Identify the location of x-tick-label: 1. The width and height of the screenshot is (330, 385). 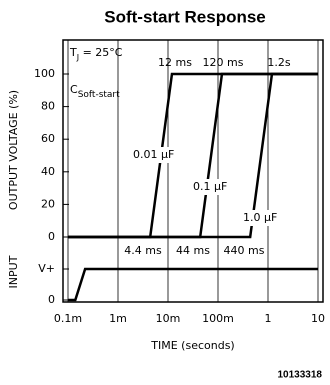
(268, 318).